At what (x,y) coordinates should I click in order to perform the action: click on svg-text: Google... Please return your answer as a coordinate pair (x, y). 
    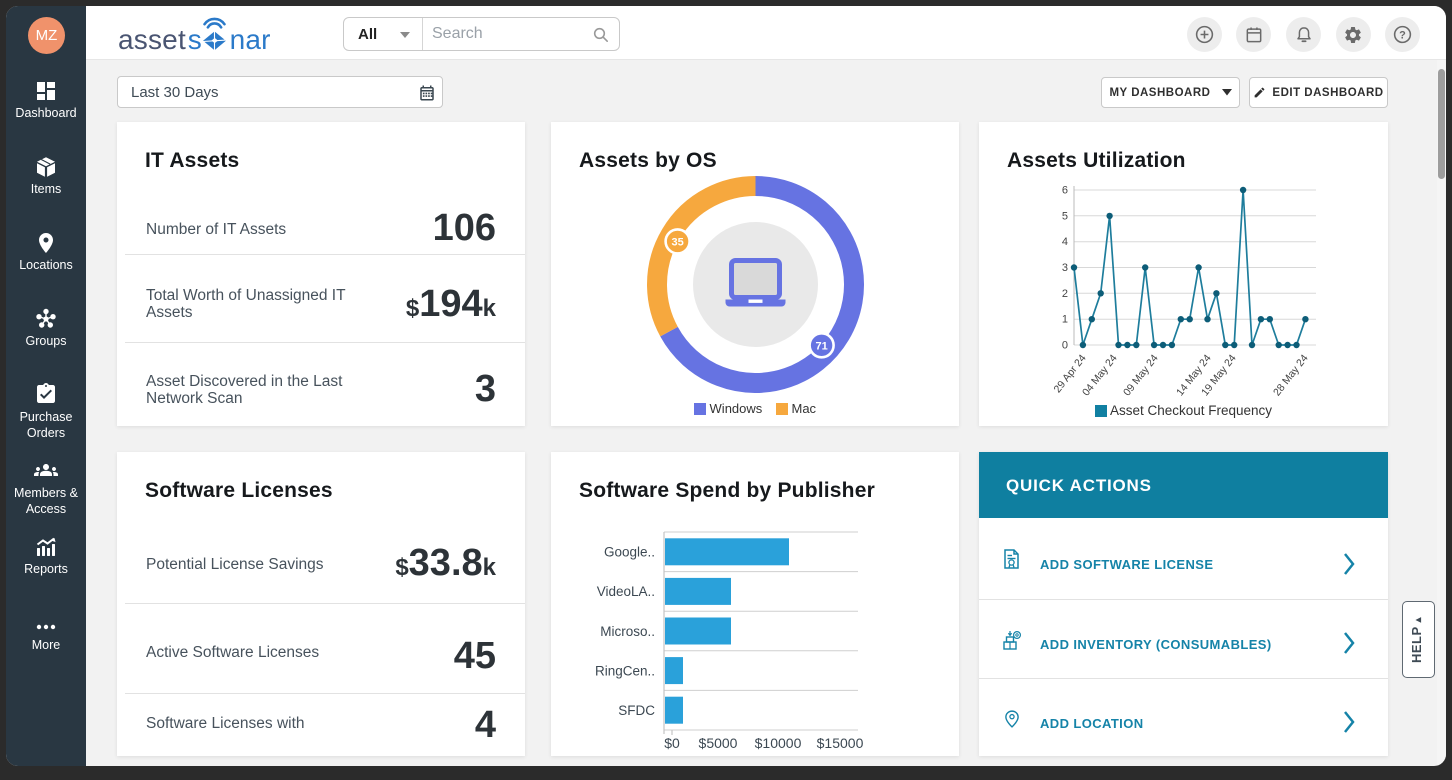
    Looking at the image, I should click on (629, 552).